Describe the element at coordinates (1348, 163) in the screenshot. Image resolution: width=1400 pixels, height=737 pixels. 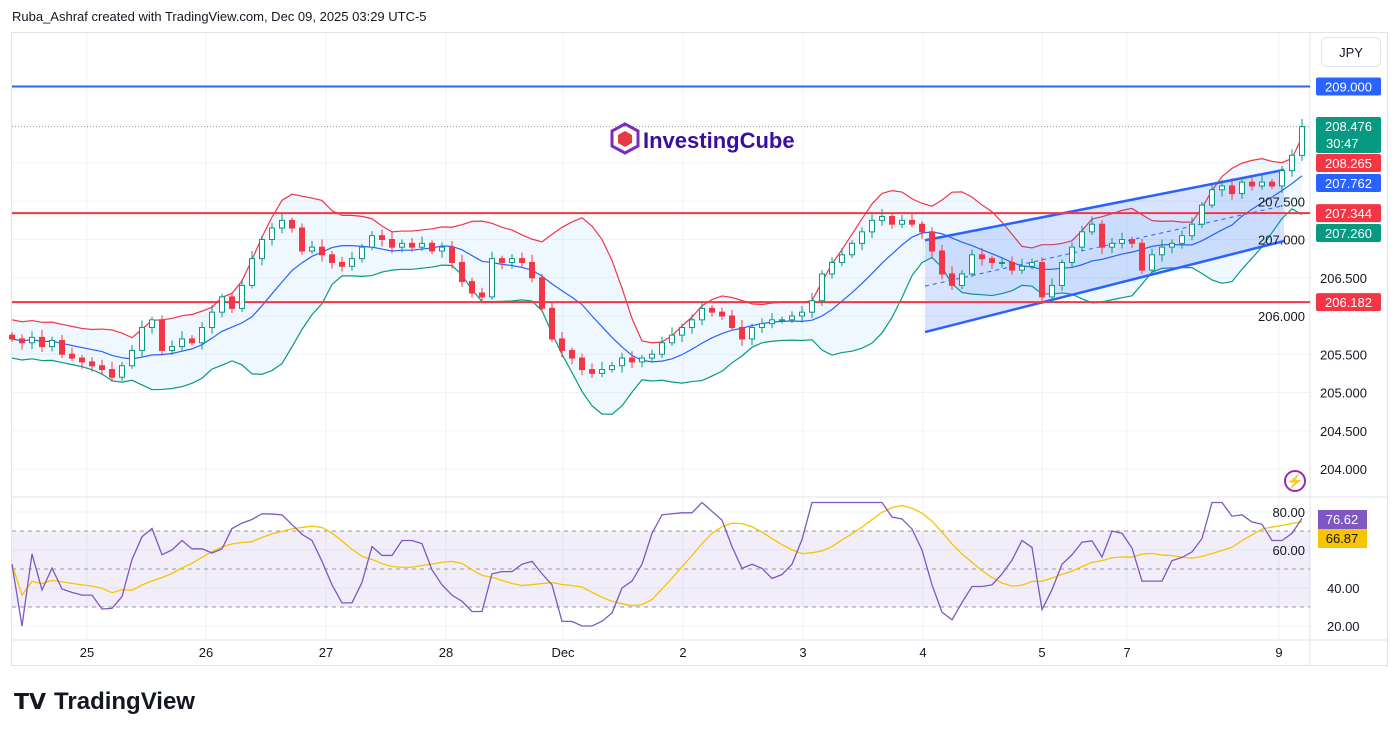
I see `bb-upper-price-label` at that location.